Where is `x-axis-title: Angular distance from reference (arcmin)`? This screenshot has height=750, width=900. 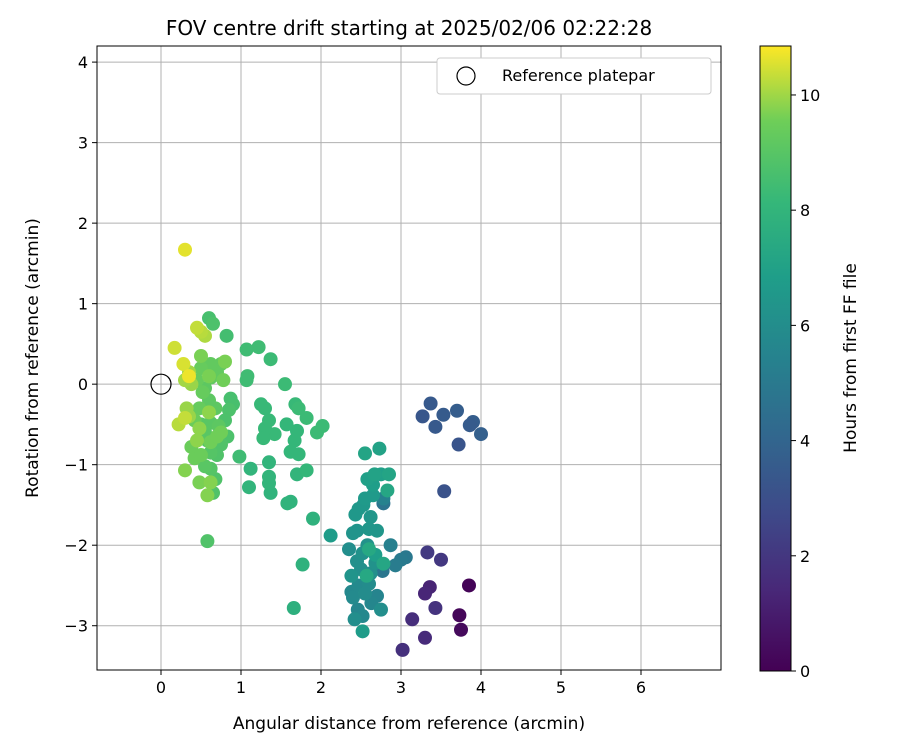
x-axis-title: Angular distance from reference (arcmin) is located at coordinates (409, 724).